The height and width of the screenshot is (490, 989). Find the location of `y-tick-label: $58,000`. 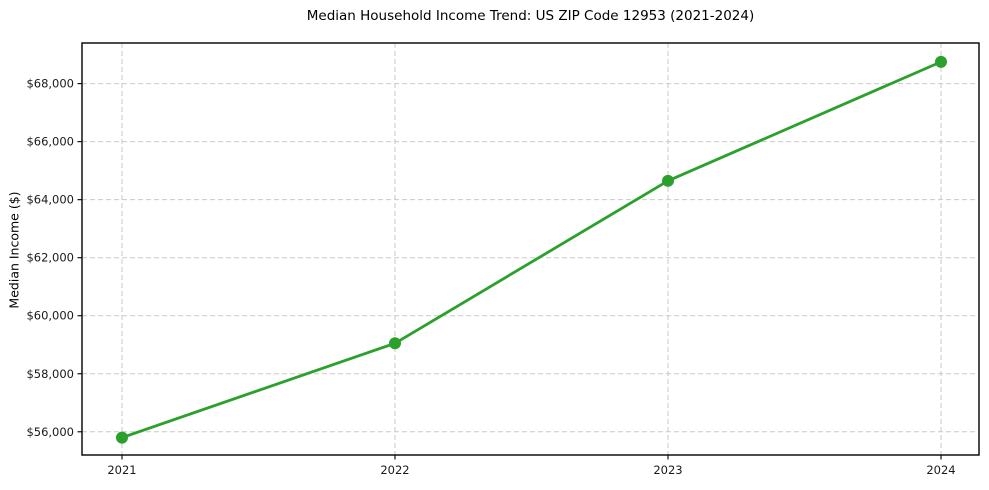

y-tick-label: $58,000 is located at coordinates (50, 374).